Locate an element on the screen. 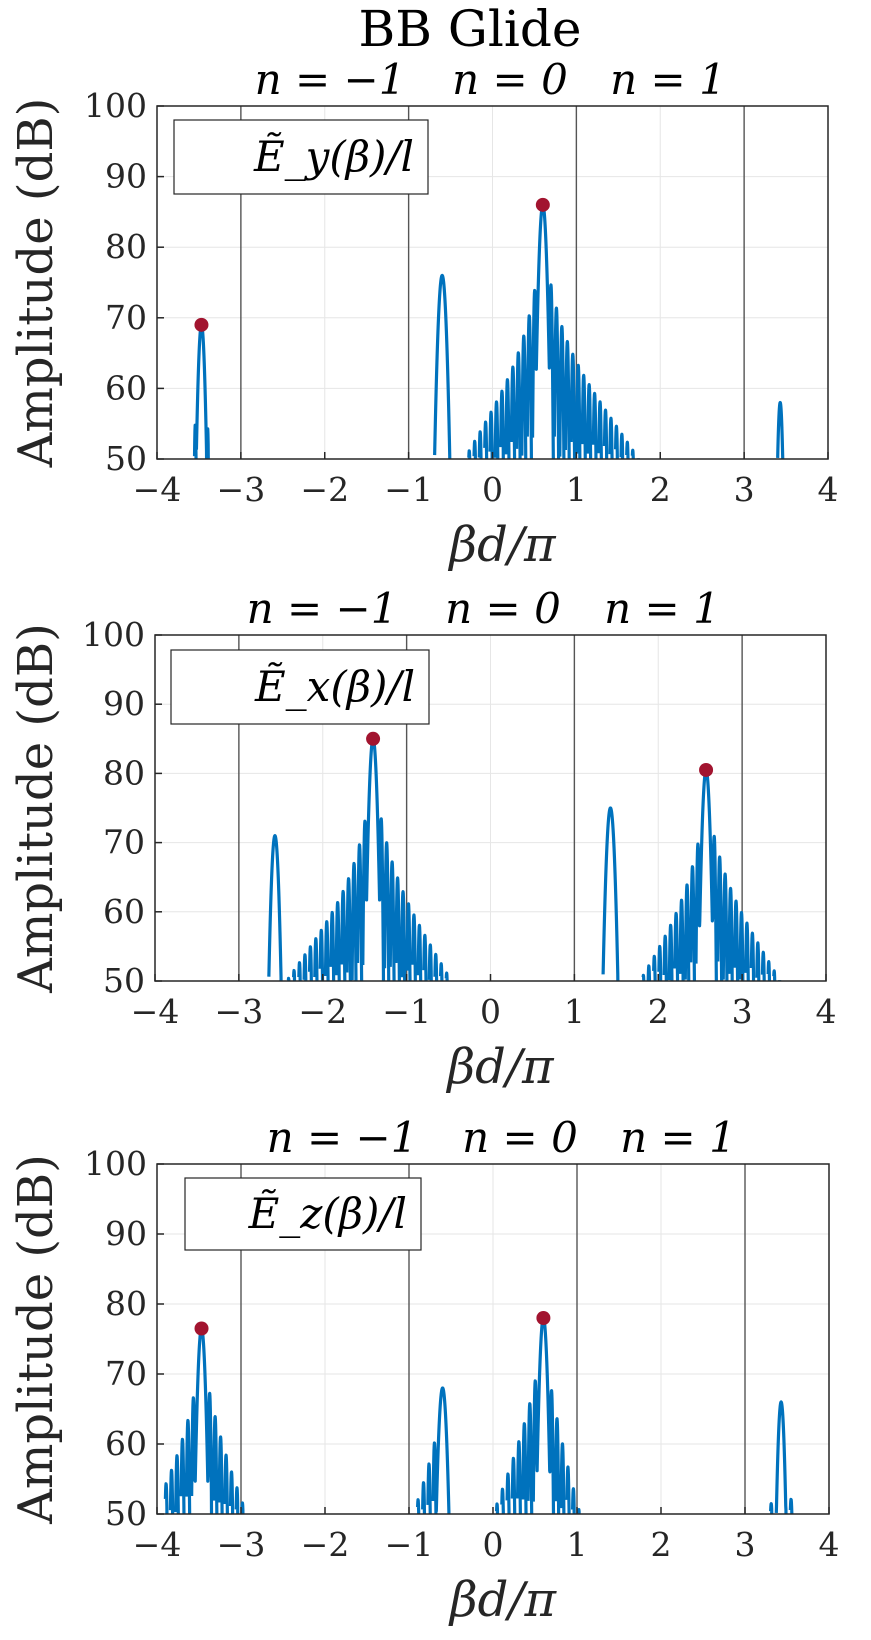  legend: Ẽ_z(β)/l is located at coordinates (303, 1214).